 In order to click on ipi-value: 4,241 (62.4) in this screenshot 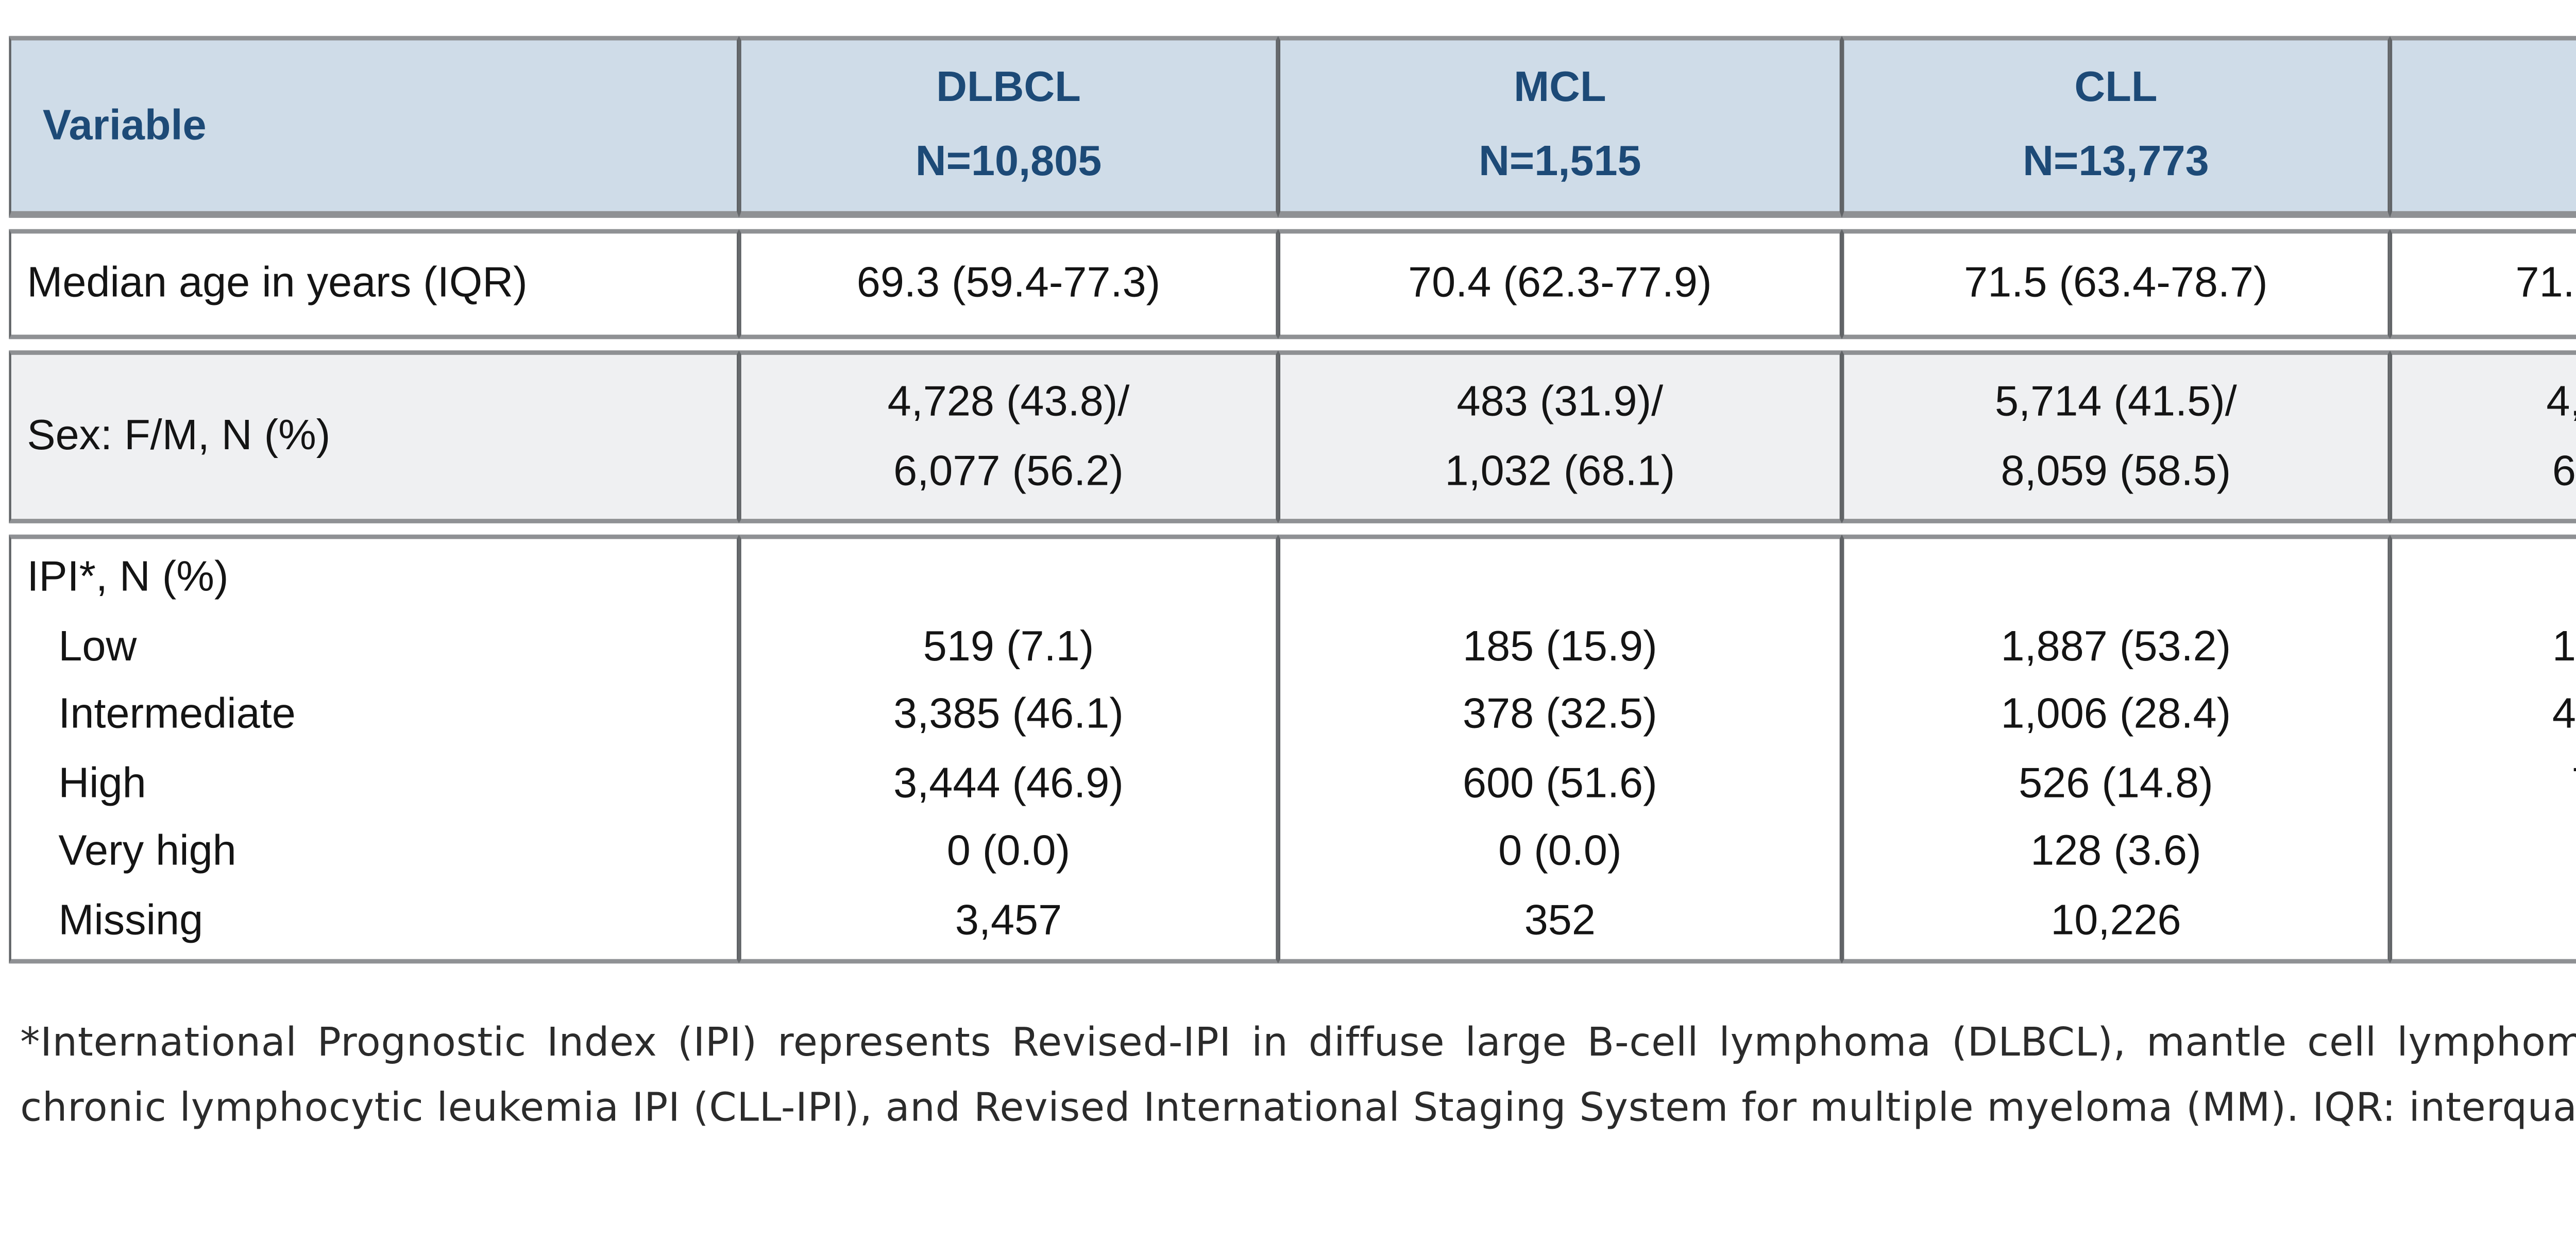, I will do `click(2564, 715)`.